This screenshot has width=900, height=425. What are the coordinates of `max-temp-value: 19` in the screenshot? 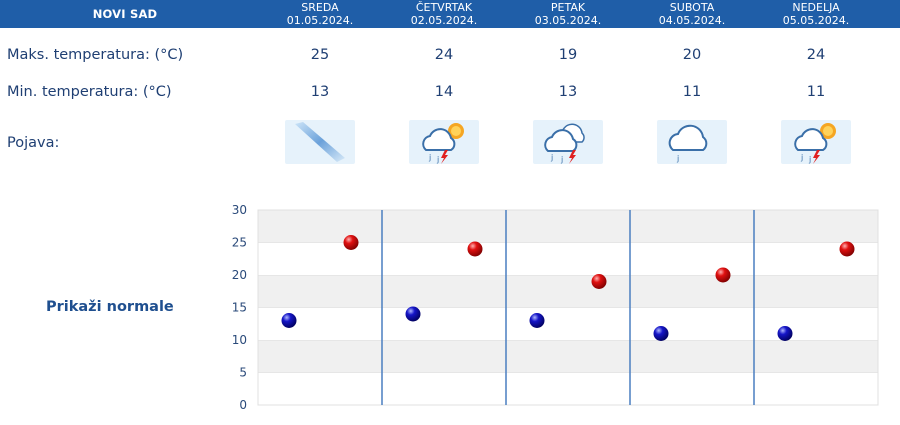 It's located at (568, 55).